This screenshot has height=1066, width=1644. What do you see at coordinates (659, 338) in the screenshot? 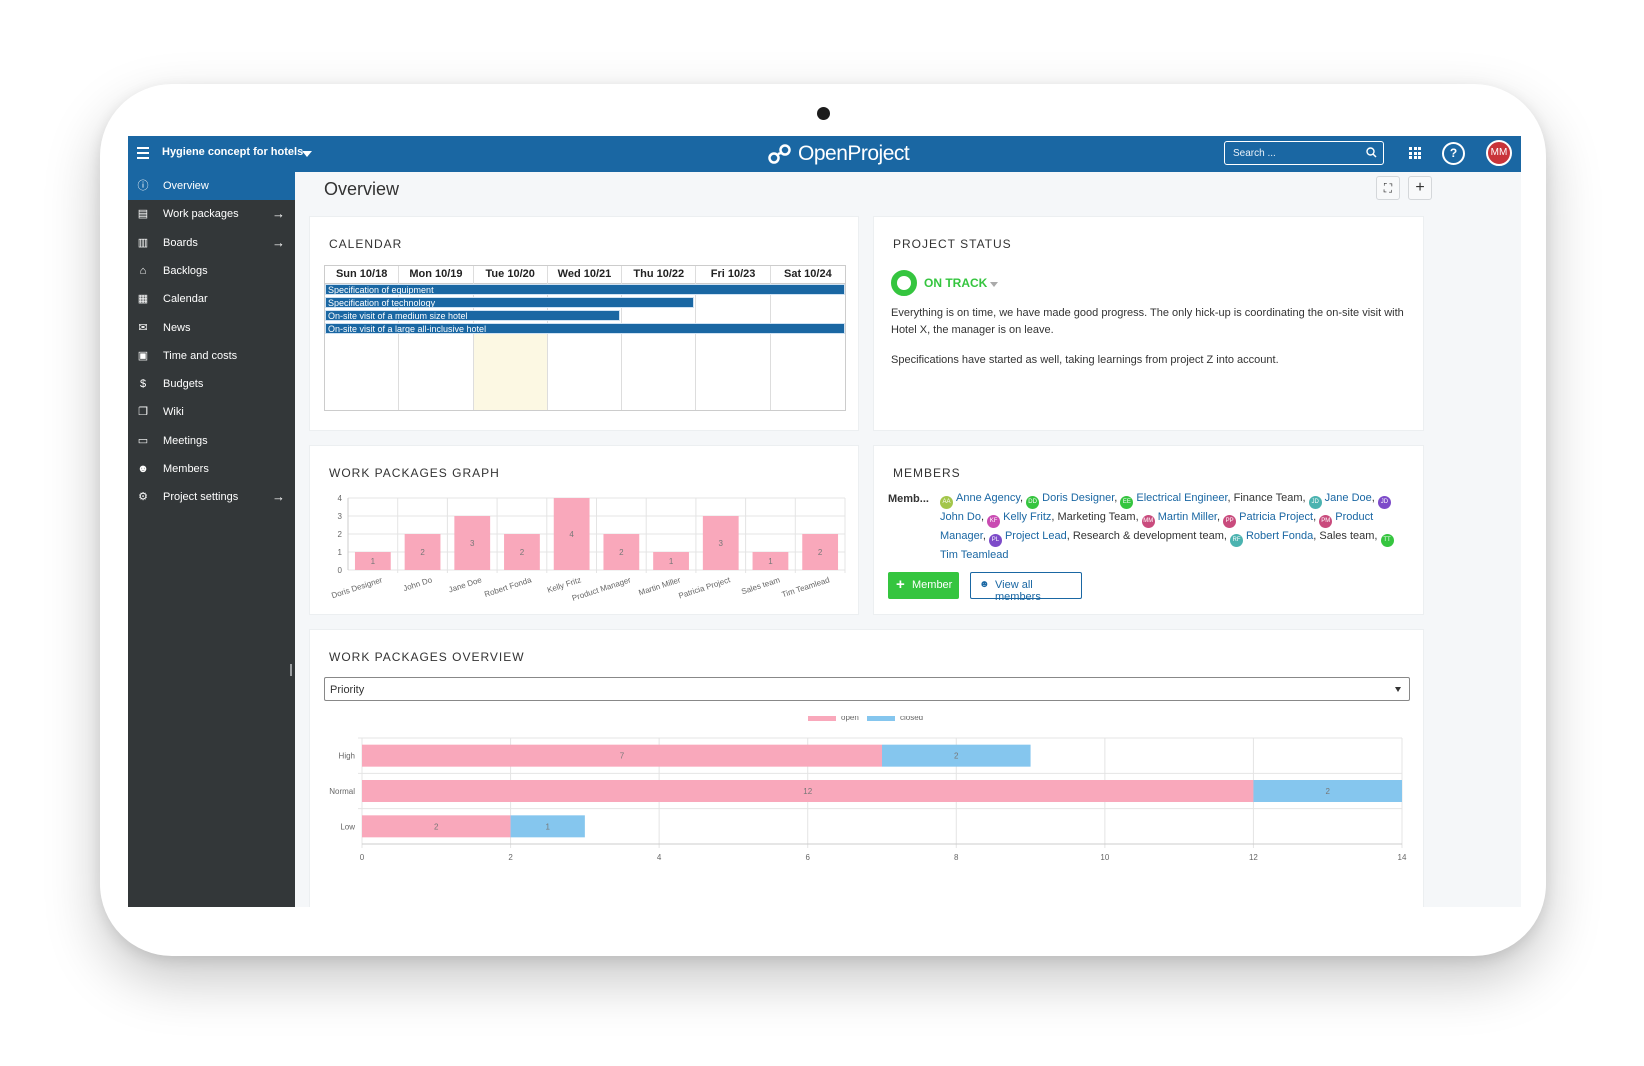
I see `calendar-day-column: Thu 10/22` at bounding box center [659, 338].